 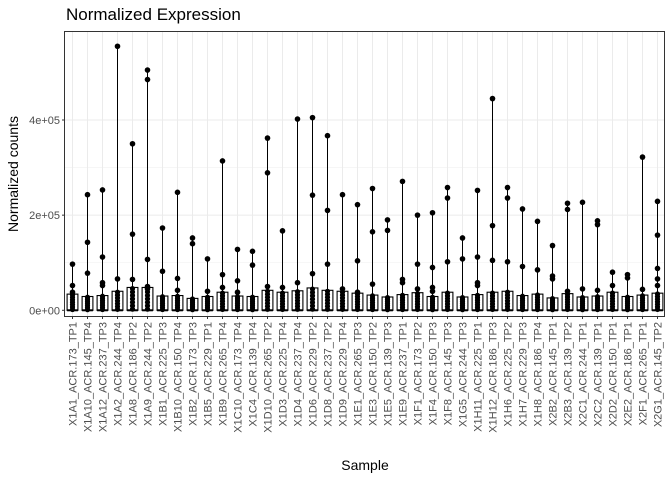 I want to click on x-tick-label: X1F1_ACR.173_TP2, so click(x=419, y=373).